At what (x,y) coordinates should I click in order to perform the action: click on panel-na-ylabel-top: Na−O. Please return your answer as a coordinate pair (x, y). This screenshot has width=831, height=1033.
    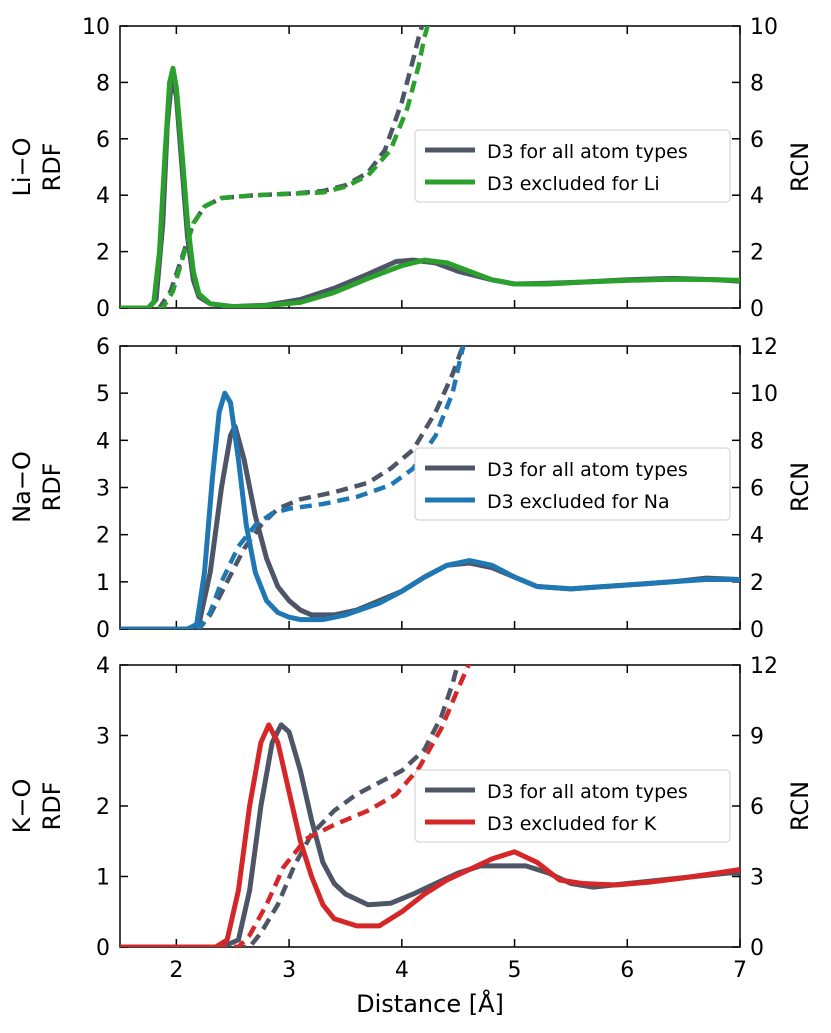
    Looking at the image, I should click on (22, 487).